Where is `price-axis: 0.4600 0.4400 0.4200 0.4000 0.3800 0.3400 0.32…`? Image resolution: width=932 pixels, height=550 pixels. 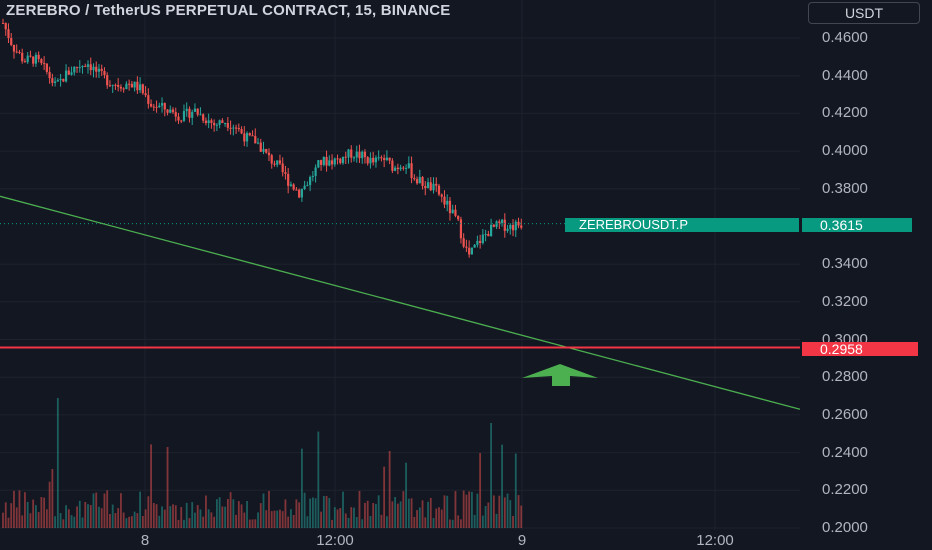 price-axis: 0.4600 0.4400 0.4200 0.4000 0.3800 0.3400 0.32… is located at coordinates (866, 268).